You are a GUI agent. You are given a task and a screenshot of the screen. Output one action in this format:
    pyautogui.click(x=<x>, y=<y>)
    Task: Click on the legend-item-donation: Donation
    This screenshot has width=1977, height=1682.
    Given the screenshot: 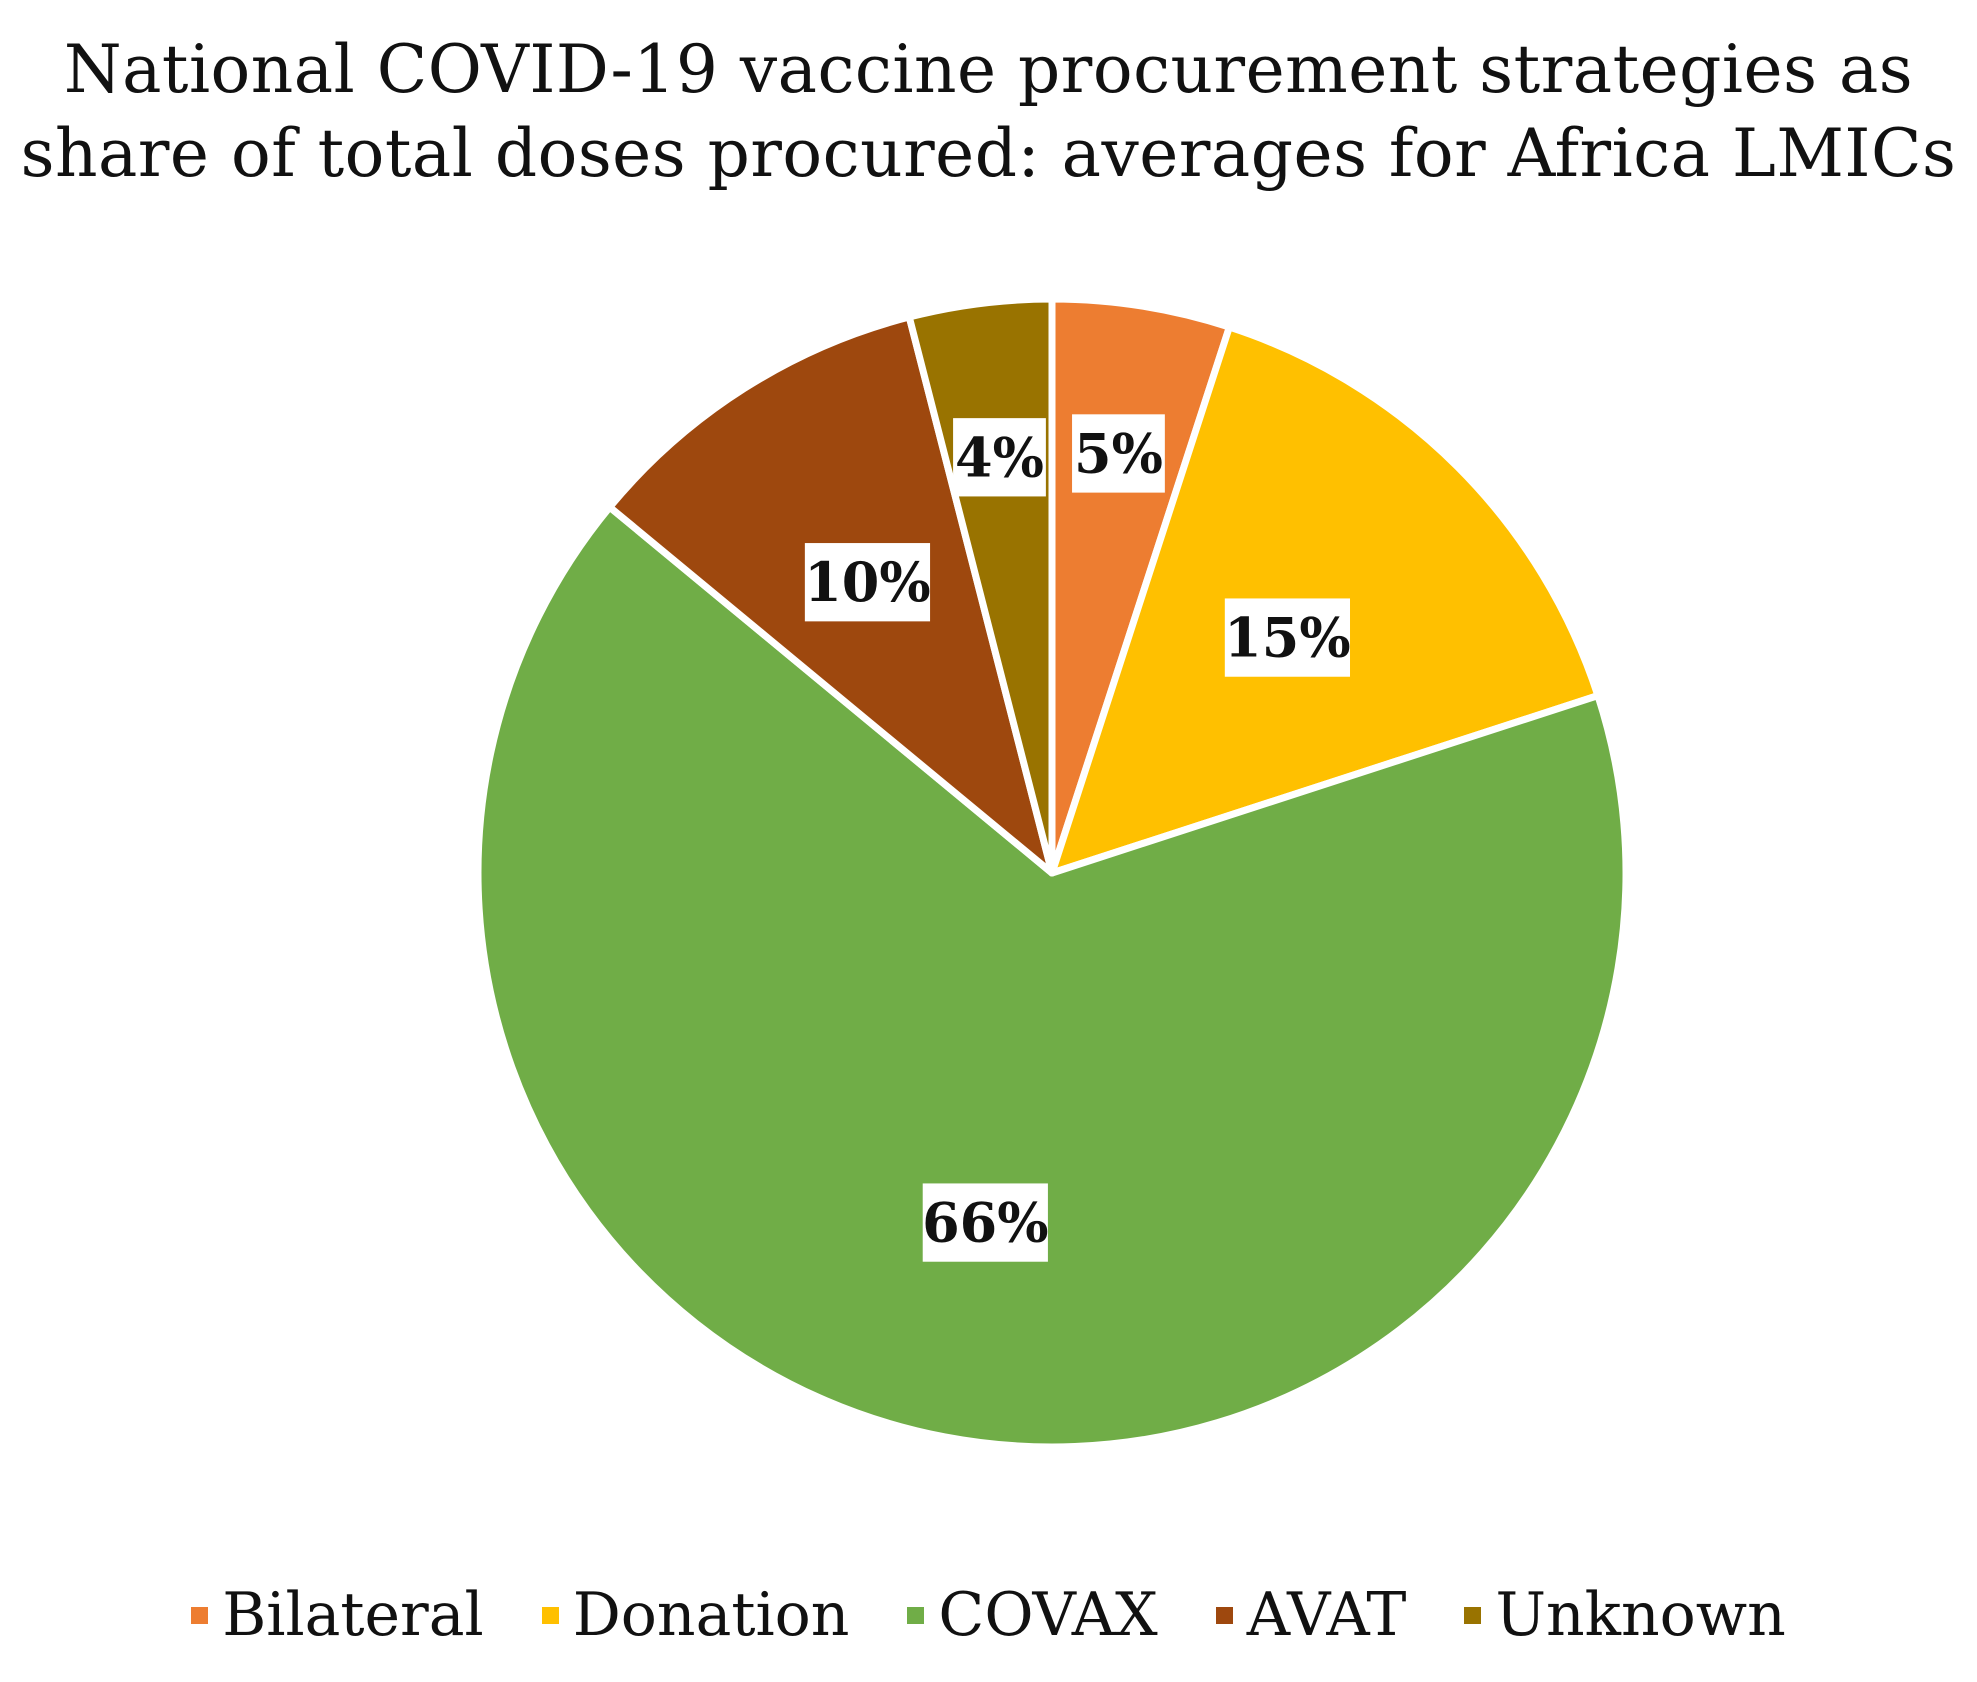 What is the action you would take?
    pyautogui.click(x=695, y=1615)
    